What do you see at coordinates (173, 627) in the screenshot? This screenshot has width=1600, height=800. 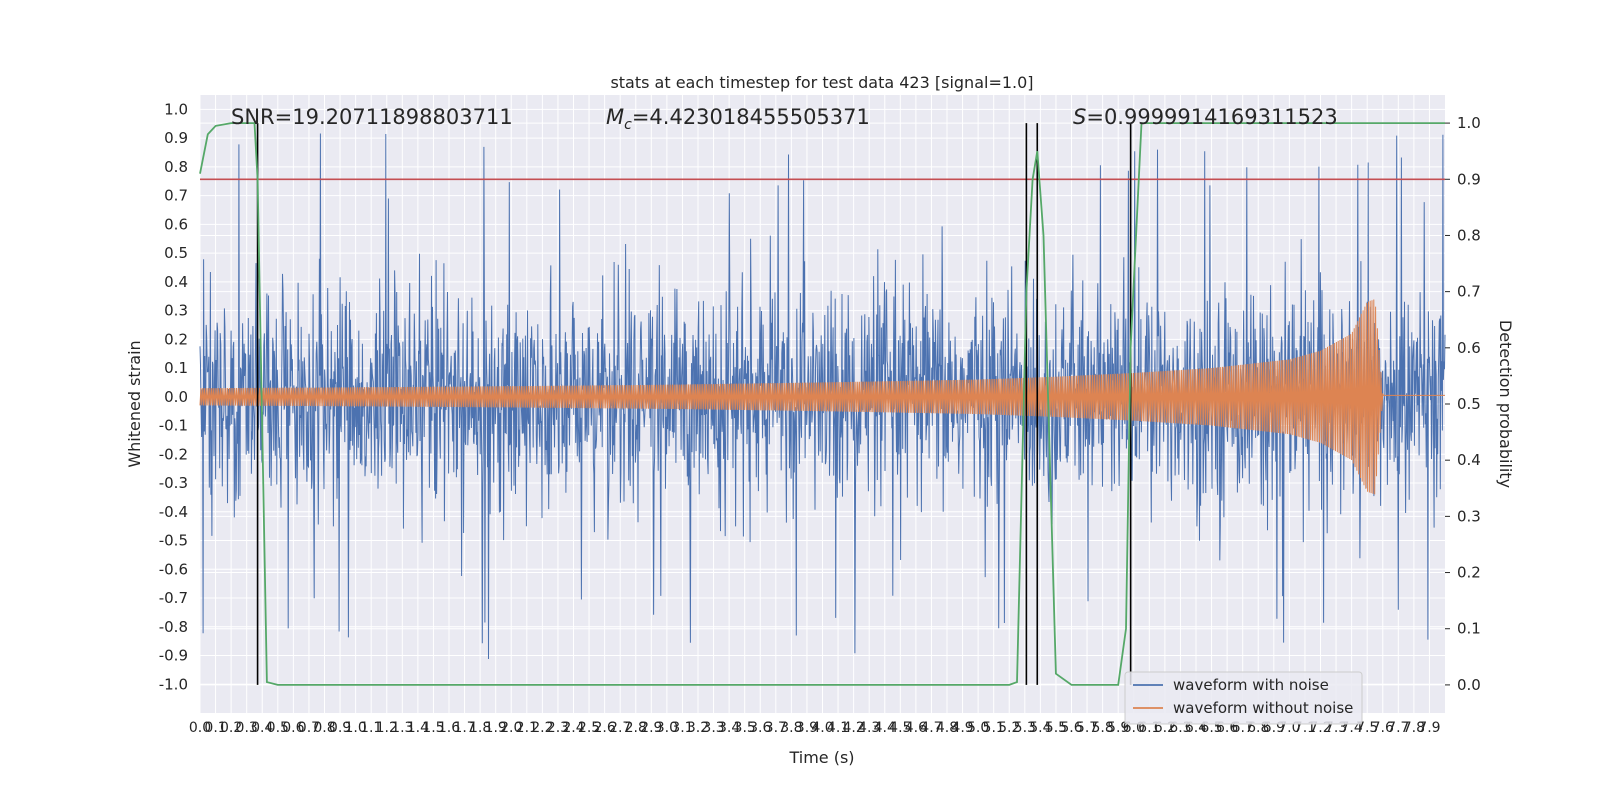 I see `y-tick-label: -0.8` at bounding box center [173, 627].